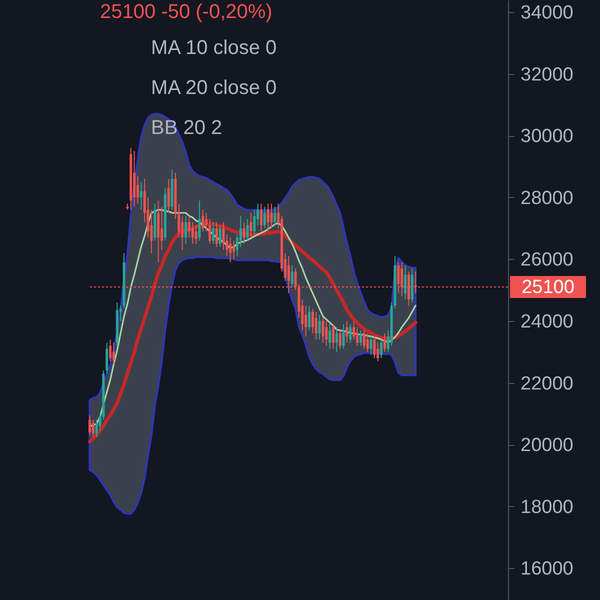  Describe the element at coordinates (547, 507) in the screenshot. I see `y-tick-label: 18000` at that location.